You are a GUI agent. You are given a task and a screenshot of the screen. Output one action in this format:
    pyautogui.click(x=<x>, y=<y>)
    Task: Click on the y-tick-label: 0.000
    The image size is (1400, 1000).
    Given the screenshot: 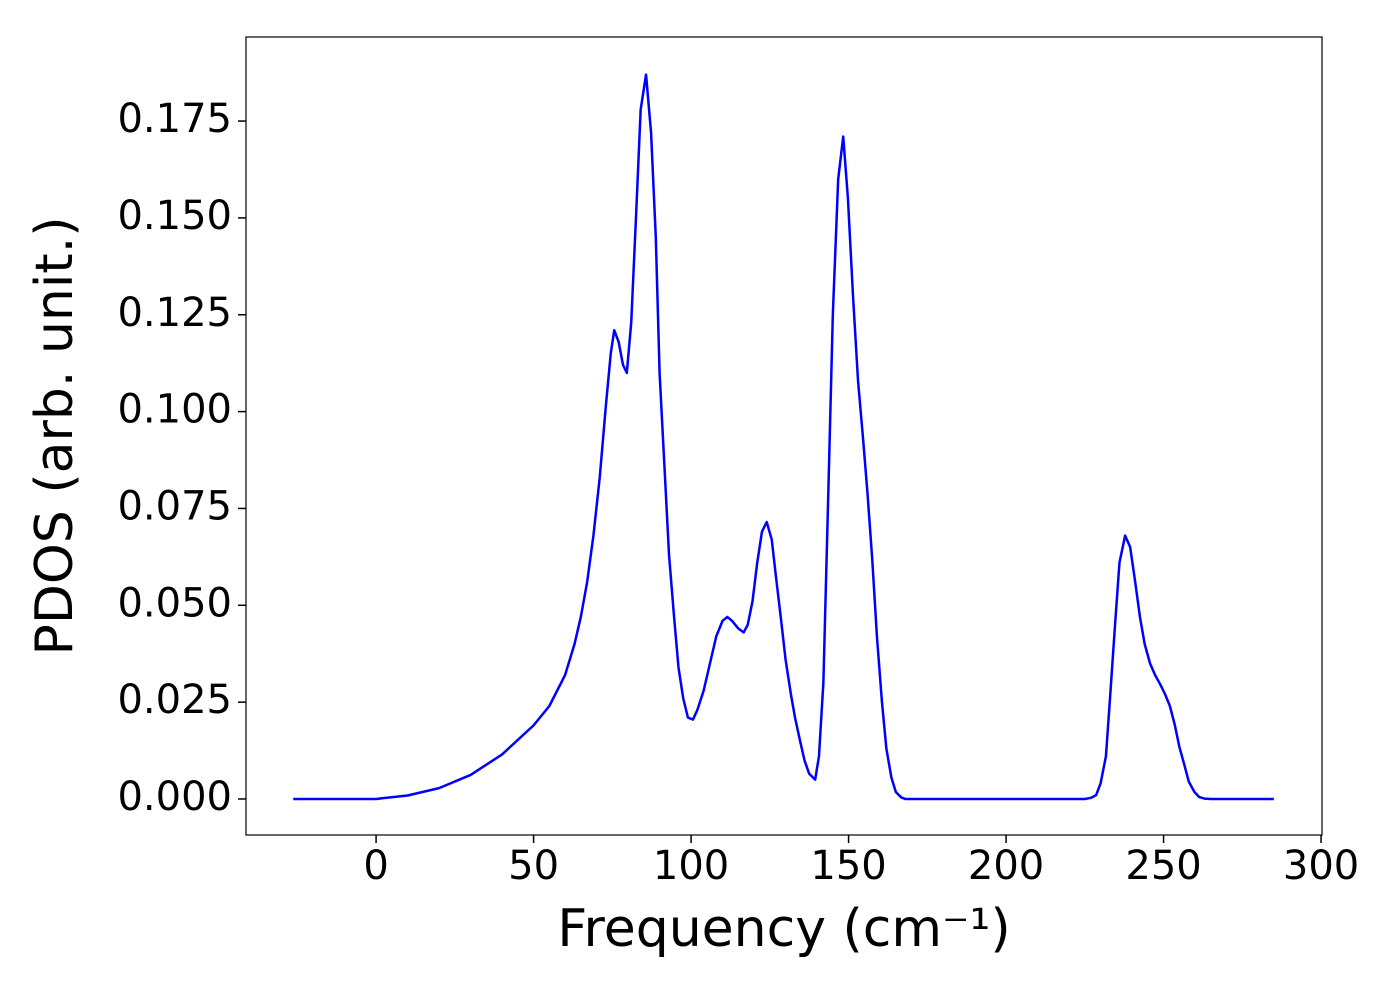 What is the action you would take?
    pyautogui.click(x=174, y=797)
    